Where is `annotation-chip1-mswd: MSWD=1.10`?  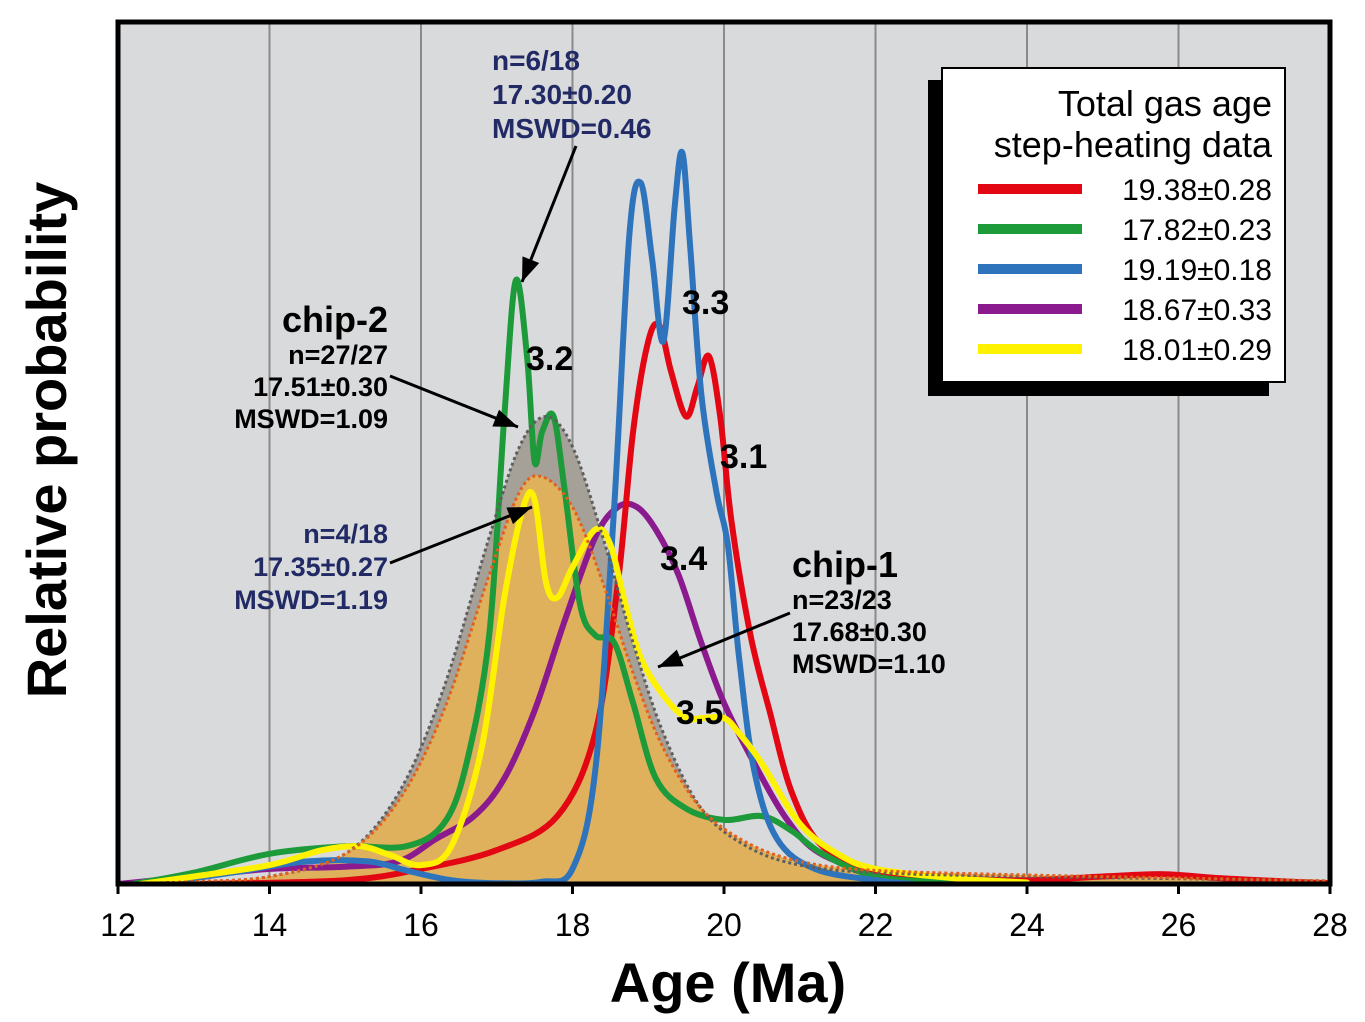 annotation-chip1-mswd: MSWD=1.10 is located at coordinates (869, 664).